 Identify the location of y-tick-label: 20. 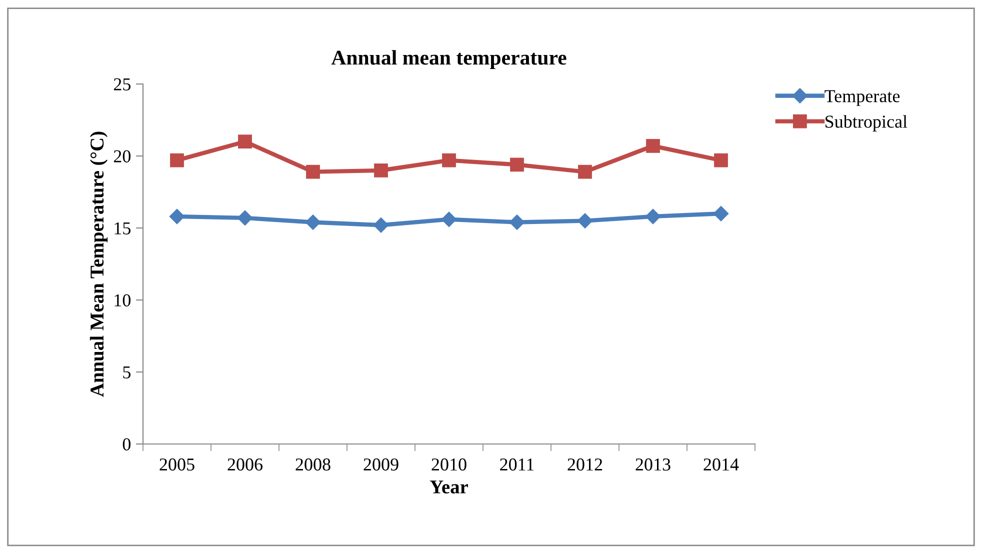
(122, 156).